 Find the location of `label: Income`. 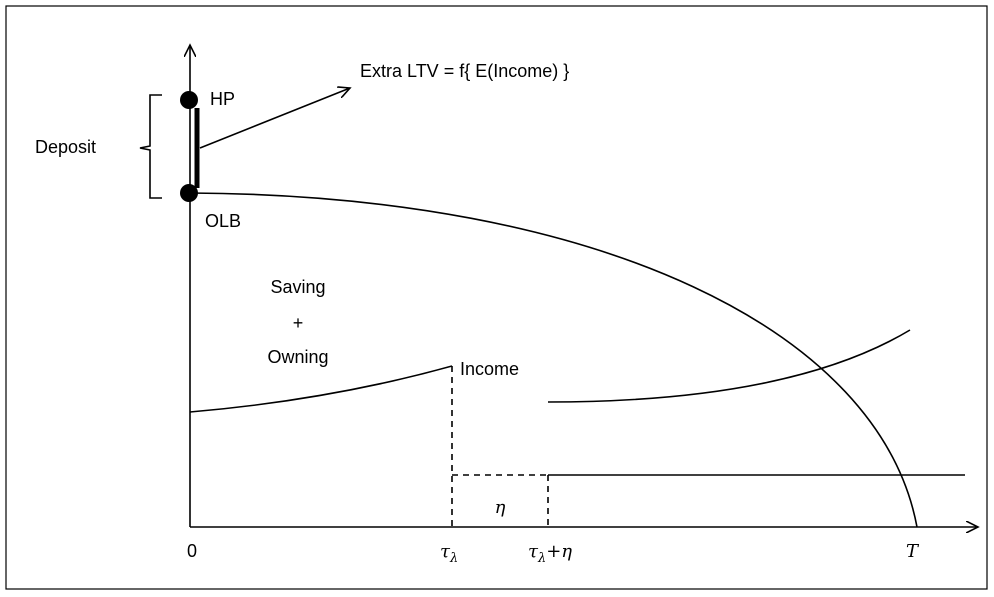

label: Income is located at coordinates (489, 369).